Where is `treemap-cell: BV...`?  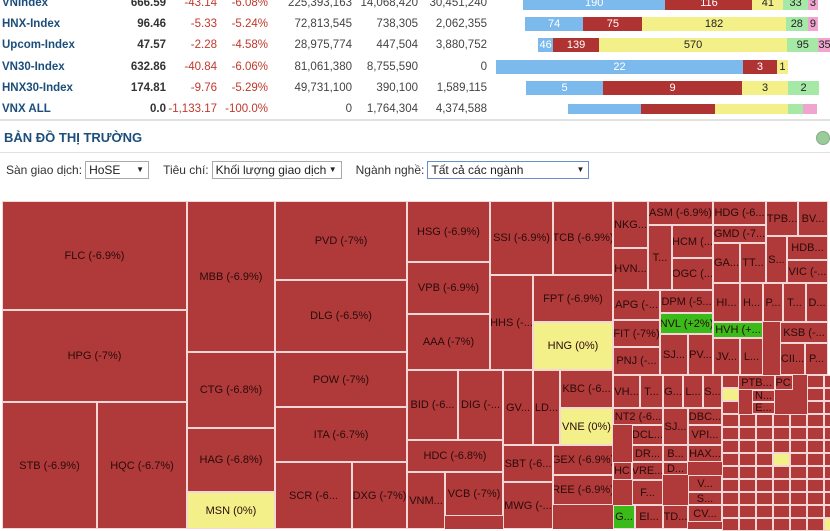 treemap-cell: BV... is located at coordinates (813, 218).